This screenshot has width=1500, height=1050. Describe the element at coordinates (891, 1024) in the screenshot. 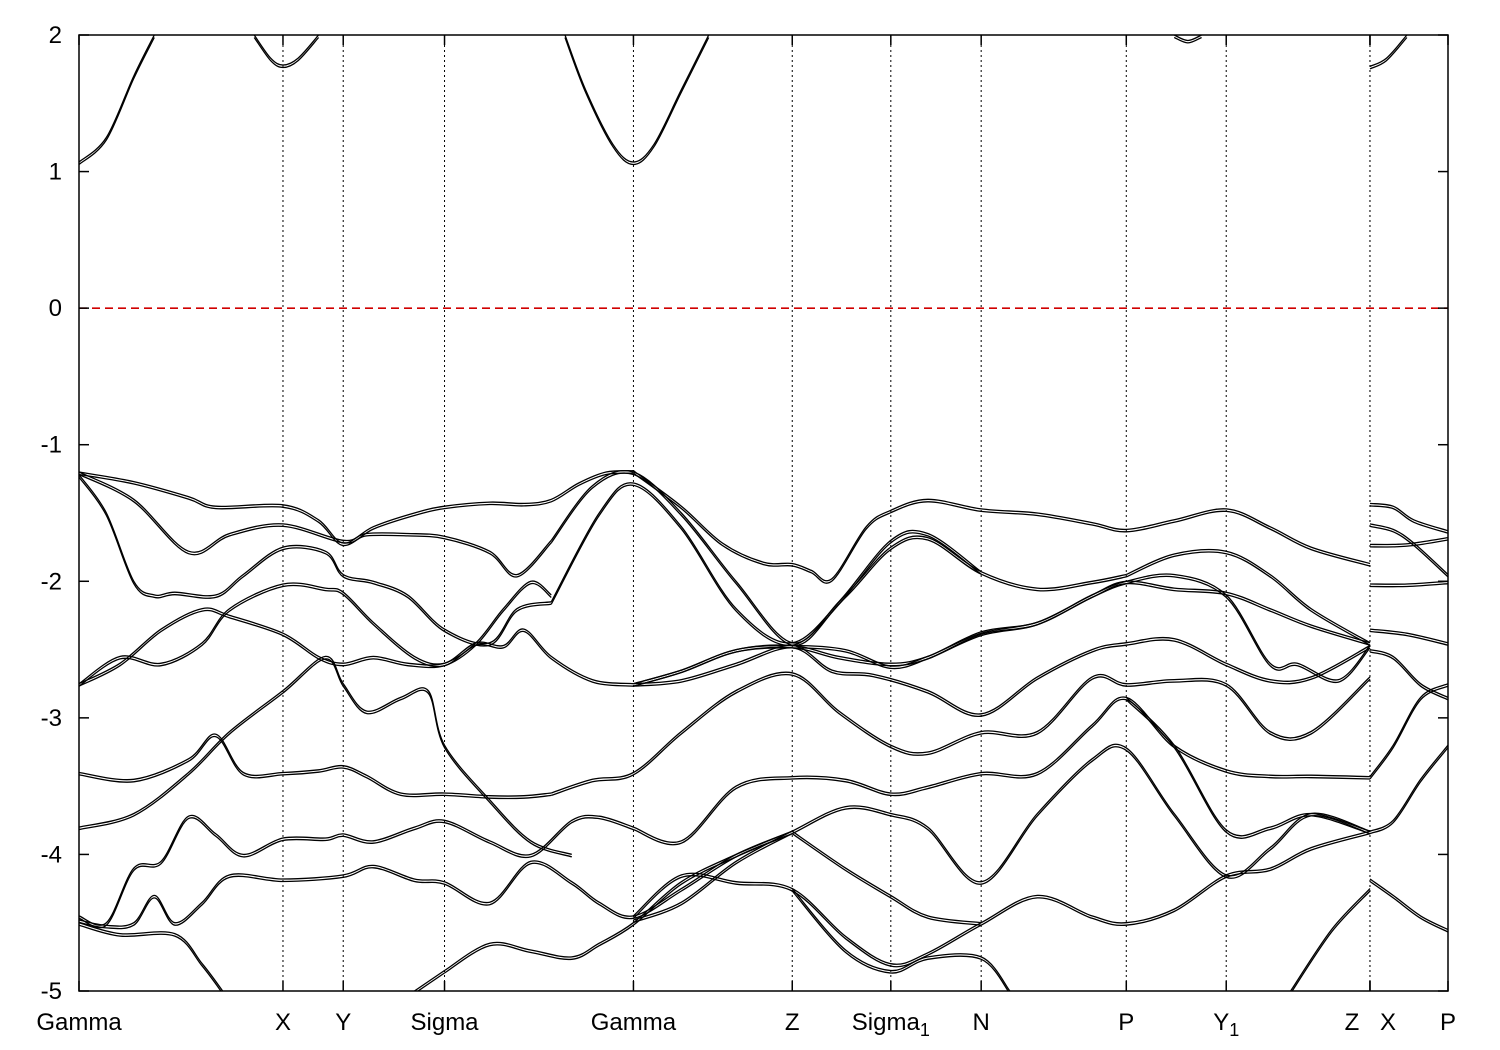

I see `x-tick-label: Sigma1` at that location.